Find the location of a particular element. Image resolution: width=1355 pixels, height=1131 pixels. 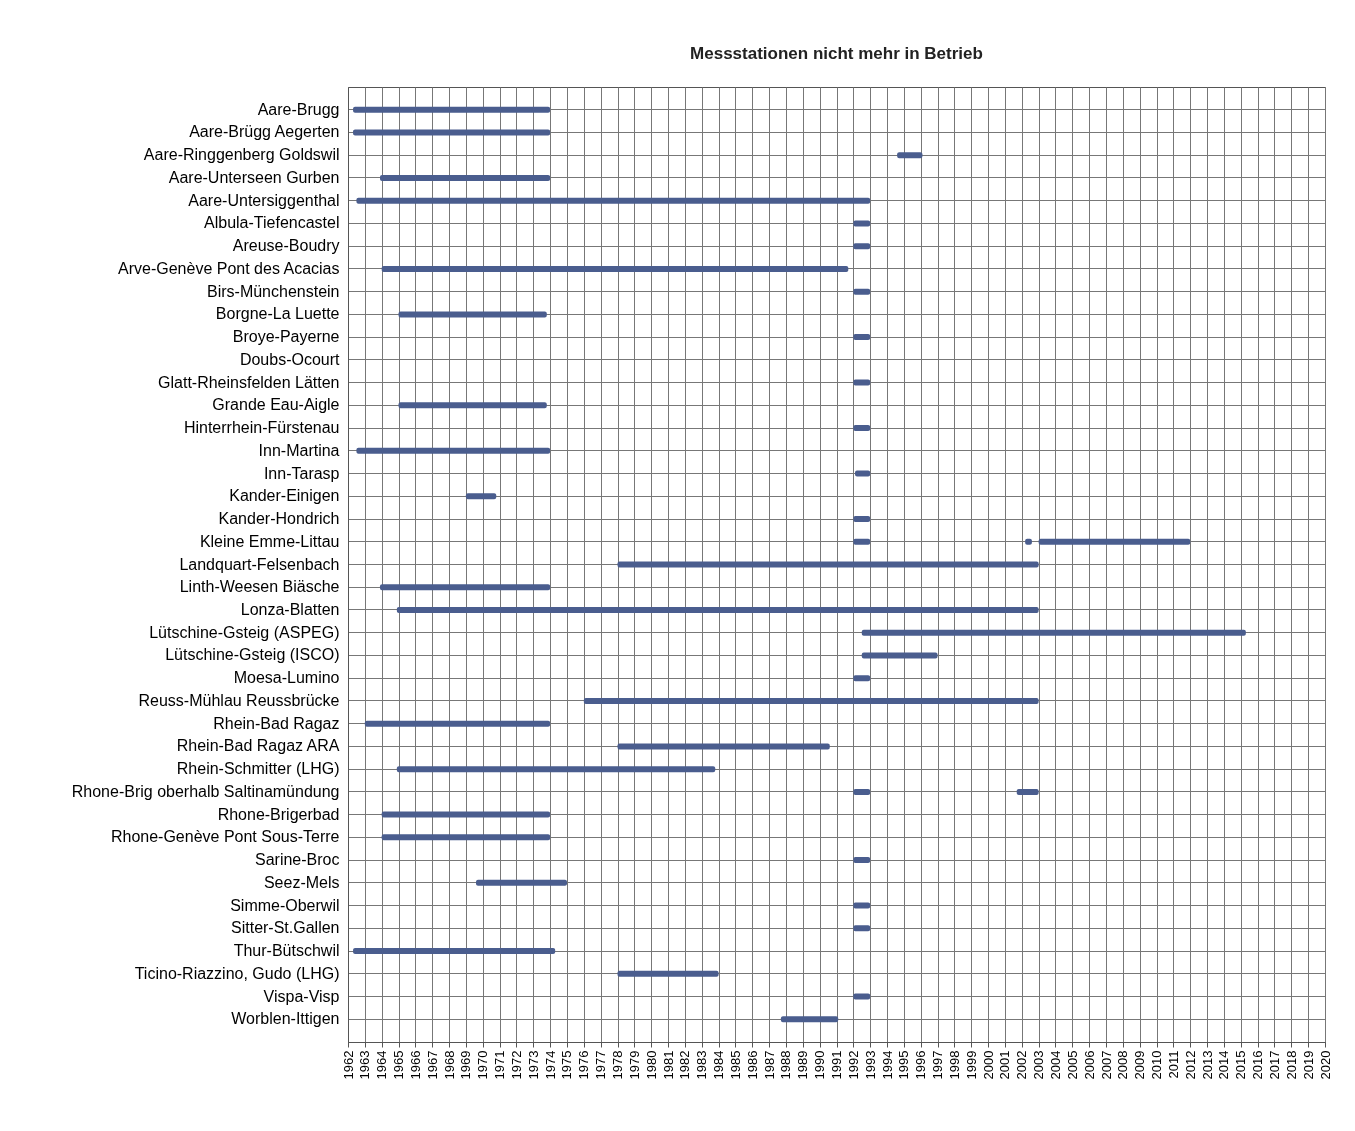

x-tick-label: 1978 is located at coordinates (618, 1065).